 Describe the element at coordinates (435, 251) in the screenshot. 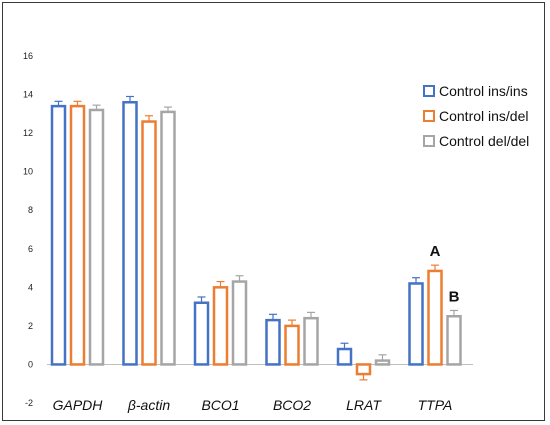

I see `annotation-label: A` at that location.